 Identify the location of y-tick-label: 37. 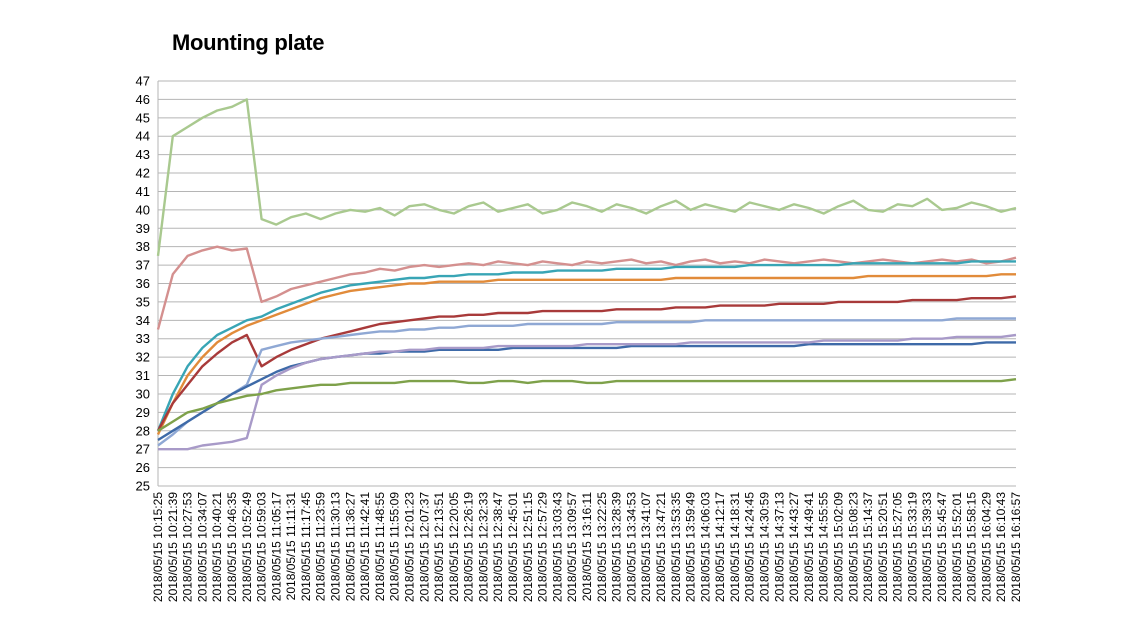
(143, 265).